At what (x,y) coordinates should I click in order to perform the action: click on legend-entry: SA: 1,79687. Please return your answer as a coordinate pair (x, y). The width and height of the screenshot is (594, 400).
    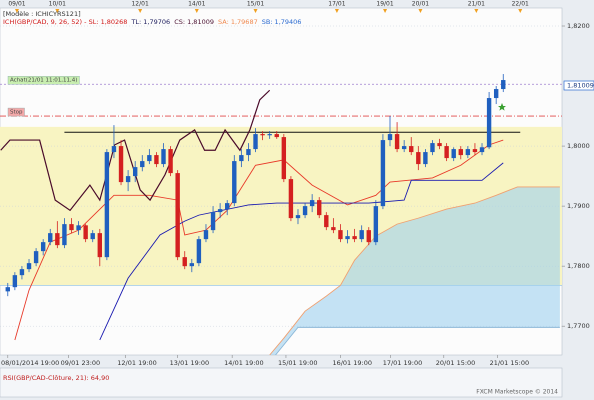
    Looking at the image, I should click on (238, 22).